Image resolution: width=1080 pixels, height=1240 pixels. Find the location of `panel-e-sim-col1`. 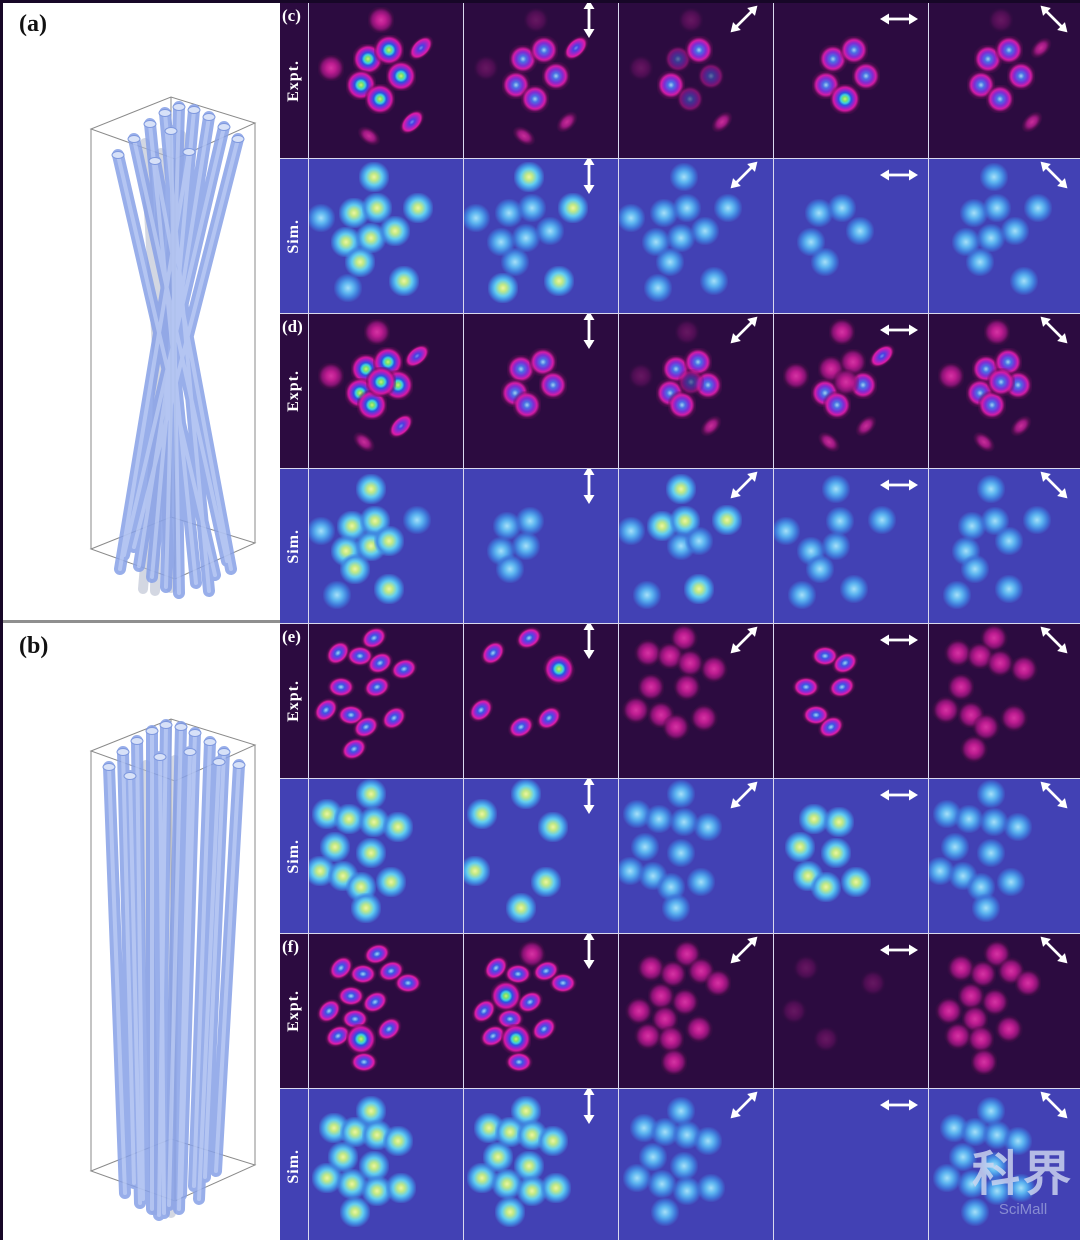

panel-e-sim-col1 is located at coordinates (385, 856).